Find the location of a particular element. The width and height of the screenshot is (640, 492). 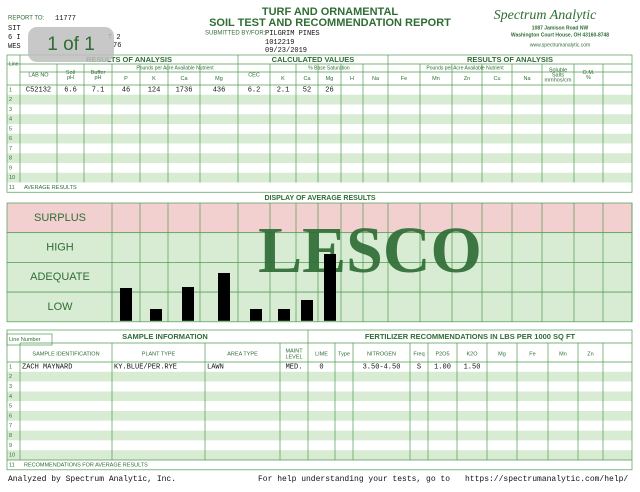

column-header: K is located at coordinates (154, 79).